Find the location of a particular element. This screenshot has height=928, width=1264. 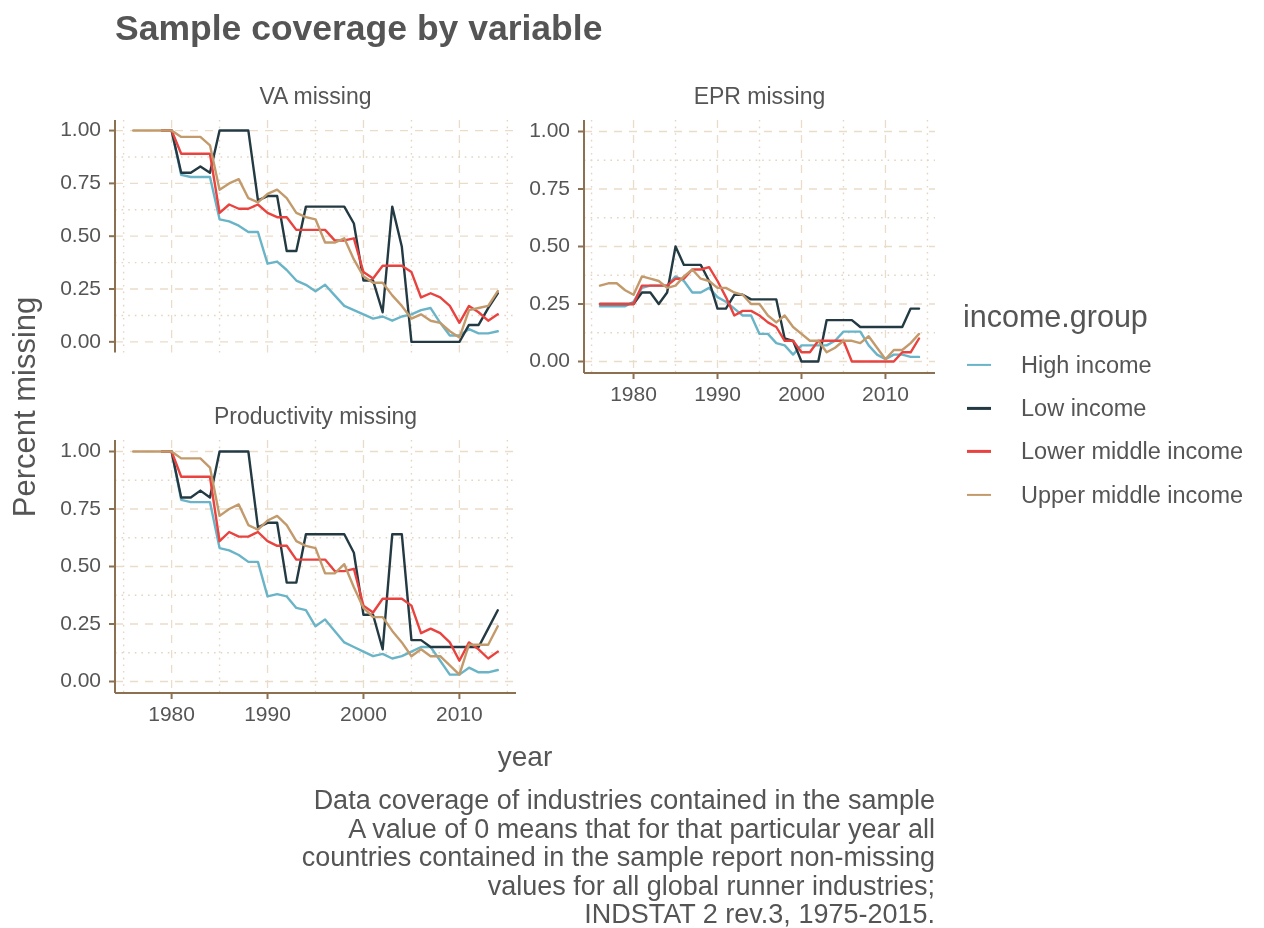

y-axis-title: Percent missing is located at coordinates (24, 406).